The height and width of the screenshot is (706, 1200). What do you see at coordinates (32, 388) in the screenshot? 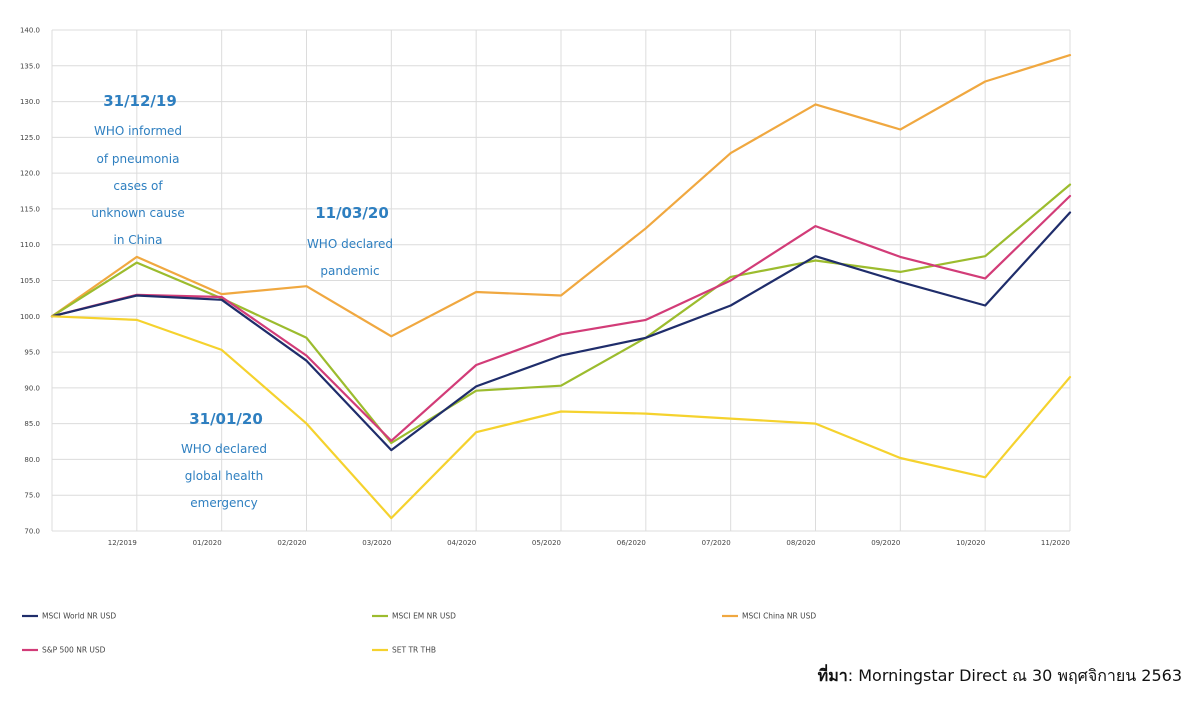
I see `y-tick-label: 90.0` at bounding box center [32, 388].